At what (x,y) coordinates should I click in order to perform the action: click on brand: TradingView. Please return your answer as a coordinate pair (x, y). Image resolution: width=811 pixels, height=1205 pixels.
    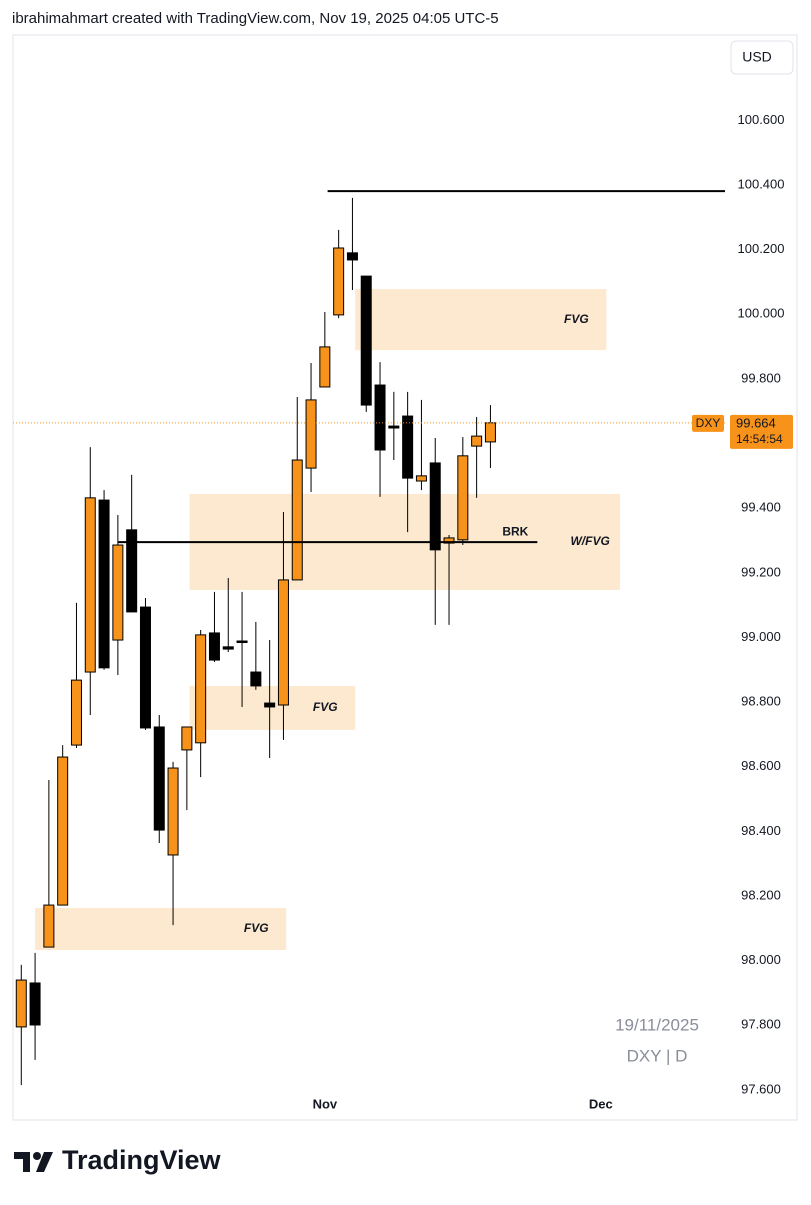
    Looking at the image, I should click on (142, 1160).